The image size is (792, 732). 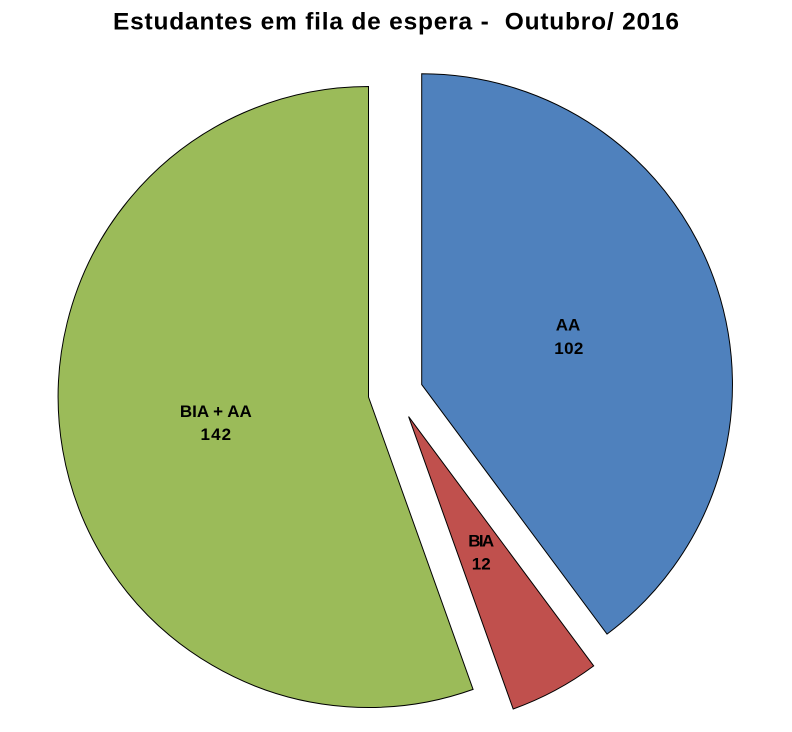 What do you see at coordinates (216, 434) in the screenshot?
I see `svg-text: 142` at bounding box center [216, 434].